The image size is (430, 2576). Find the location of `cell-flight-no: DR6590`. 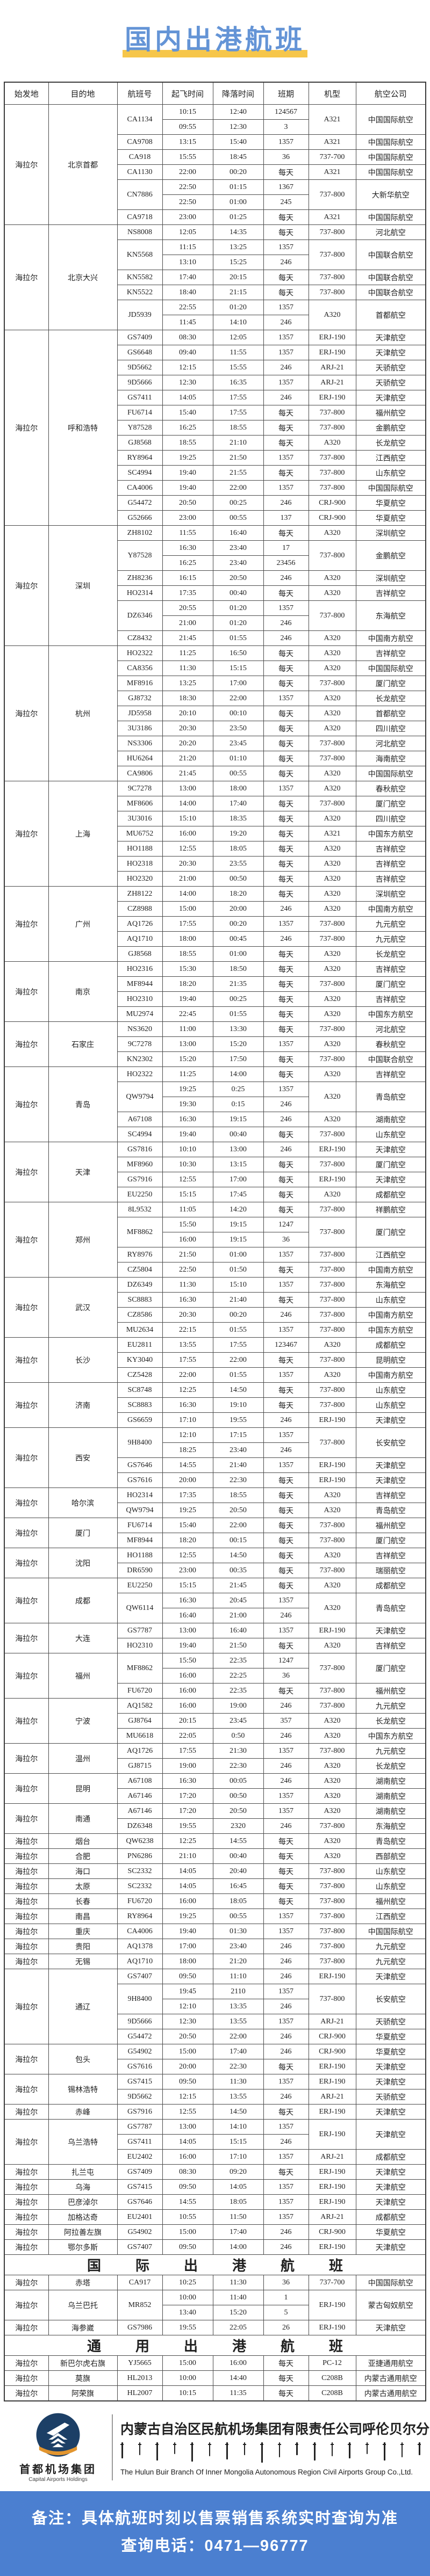

cell-flight-no: DR6590 is located at coordinates (140, 1570).